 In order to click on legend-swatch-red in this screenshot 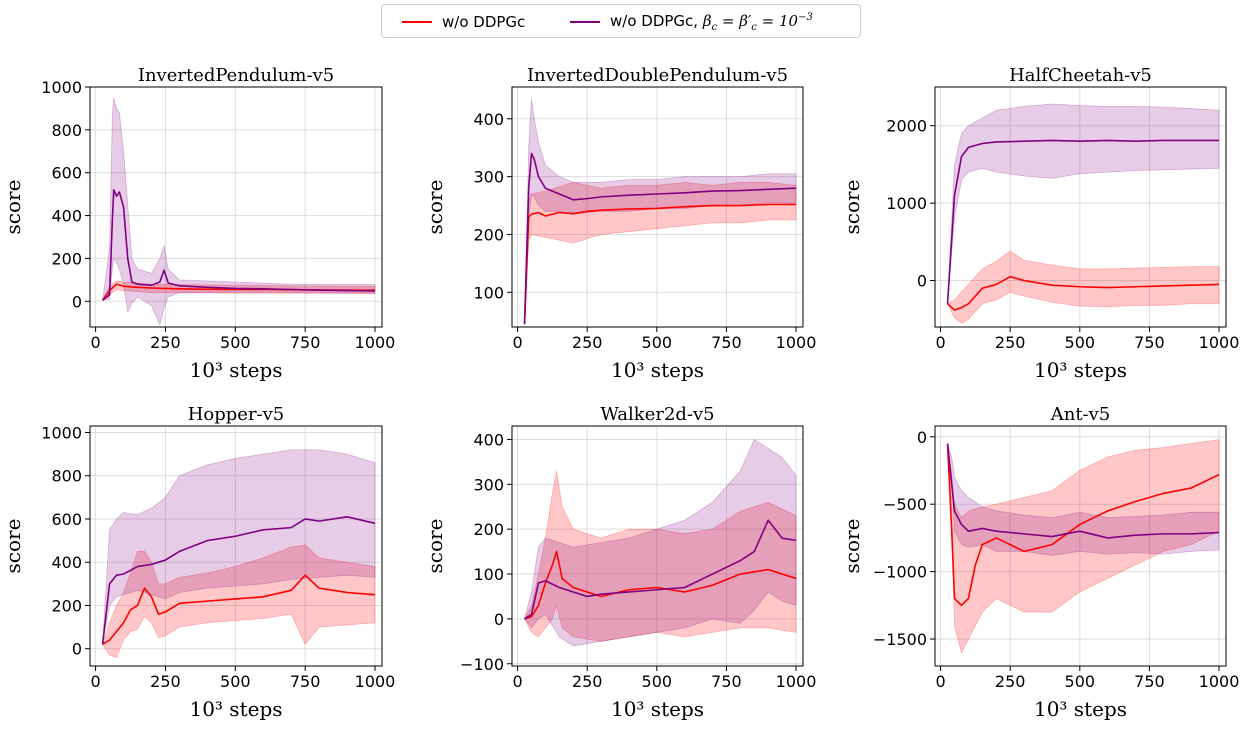, I will do `click(417, 22)`.